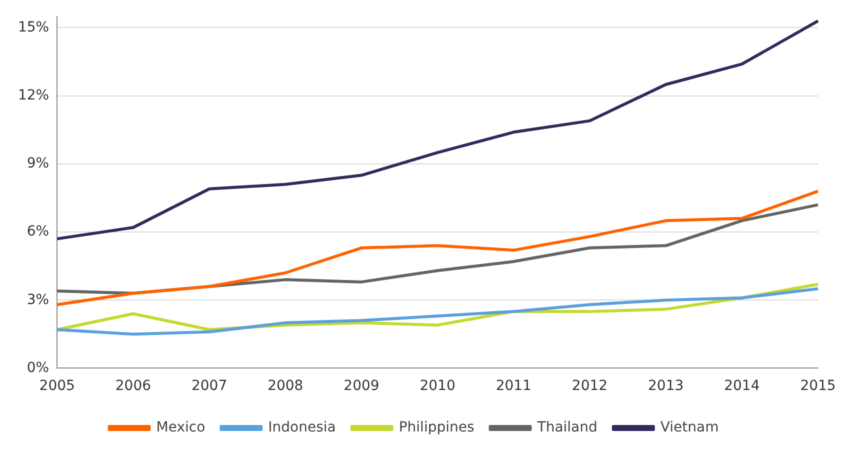  What do you see at coordinates (514, 386) in the screenshot?
I see `x-tick-label: 2011` at bounding box center [514, 386].